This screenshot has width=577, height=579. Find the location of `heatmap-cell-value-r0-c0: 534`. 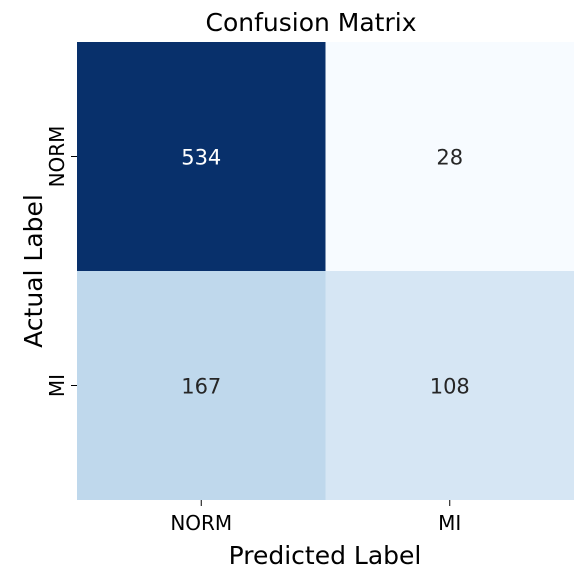

heatmap-cell-value-r0-c0: 534 is located at coordinates (201, 158).